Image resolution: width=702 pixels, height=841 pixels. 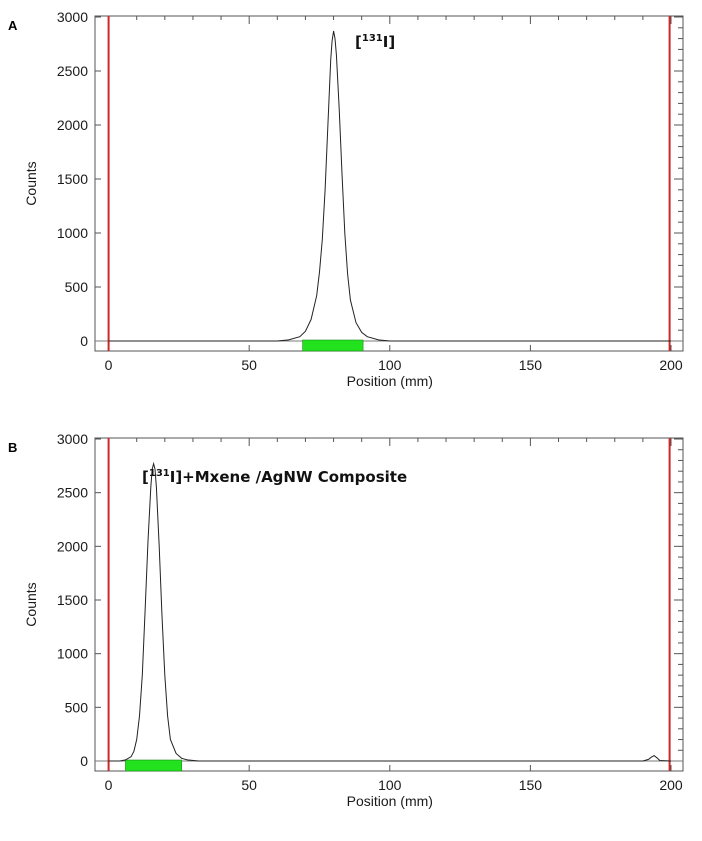 What do you see at coordinates (375, 42) in the screenshot?
I see `peak-annotation: [131I]` at bounding box center [375, 42].